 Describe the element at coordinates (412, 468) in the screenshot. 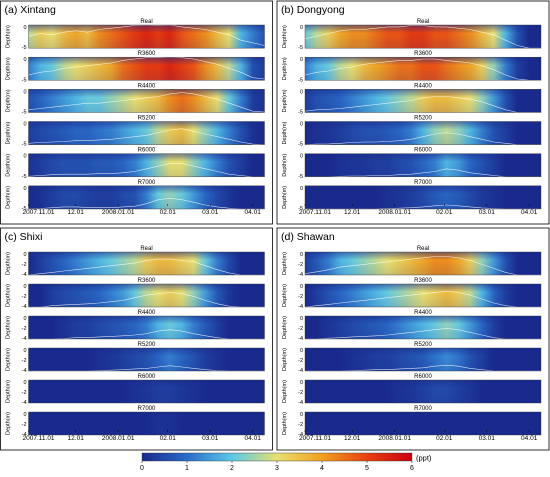

I see `colorbar-tick-label: 6` at that location.